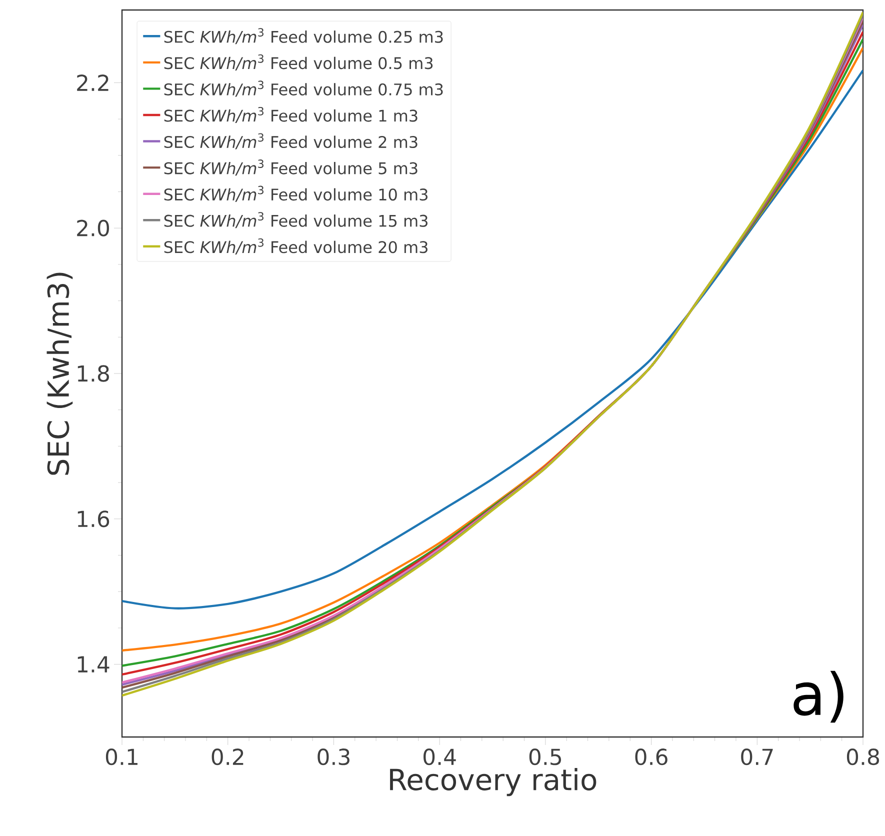  Describe the element at coordinates (757, 757) in the screenshot. I see `x-tick-label: 0.7` at that location.